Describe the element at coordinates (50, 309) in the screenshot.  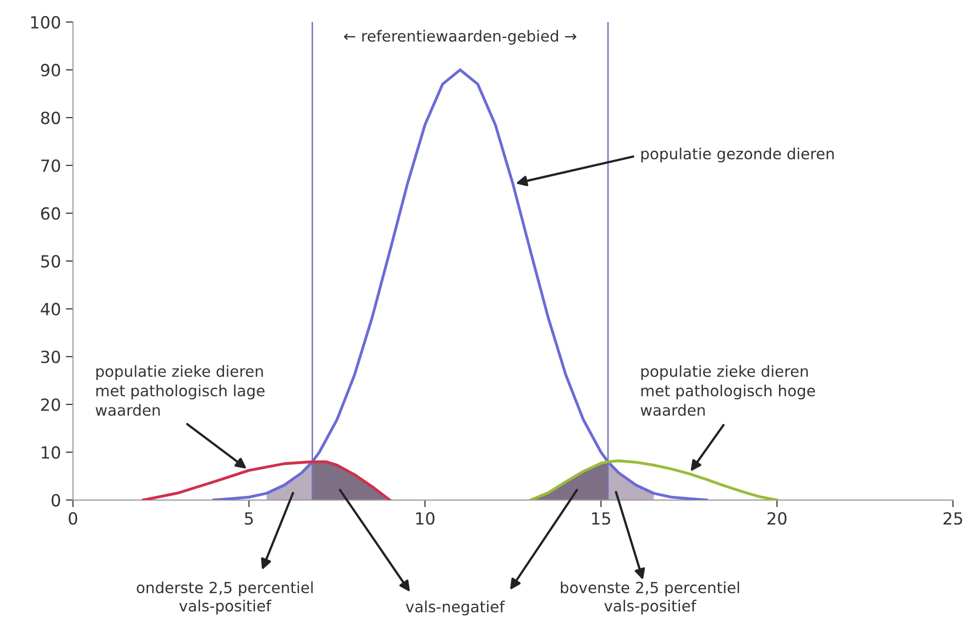
I see `y-tick-label: 40` at that location.